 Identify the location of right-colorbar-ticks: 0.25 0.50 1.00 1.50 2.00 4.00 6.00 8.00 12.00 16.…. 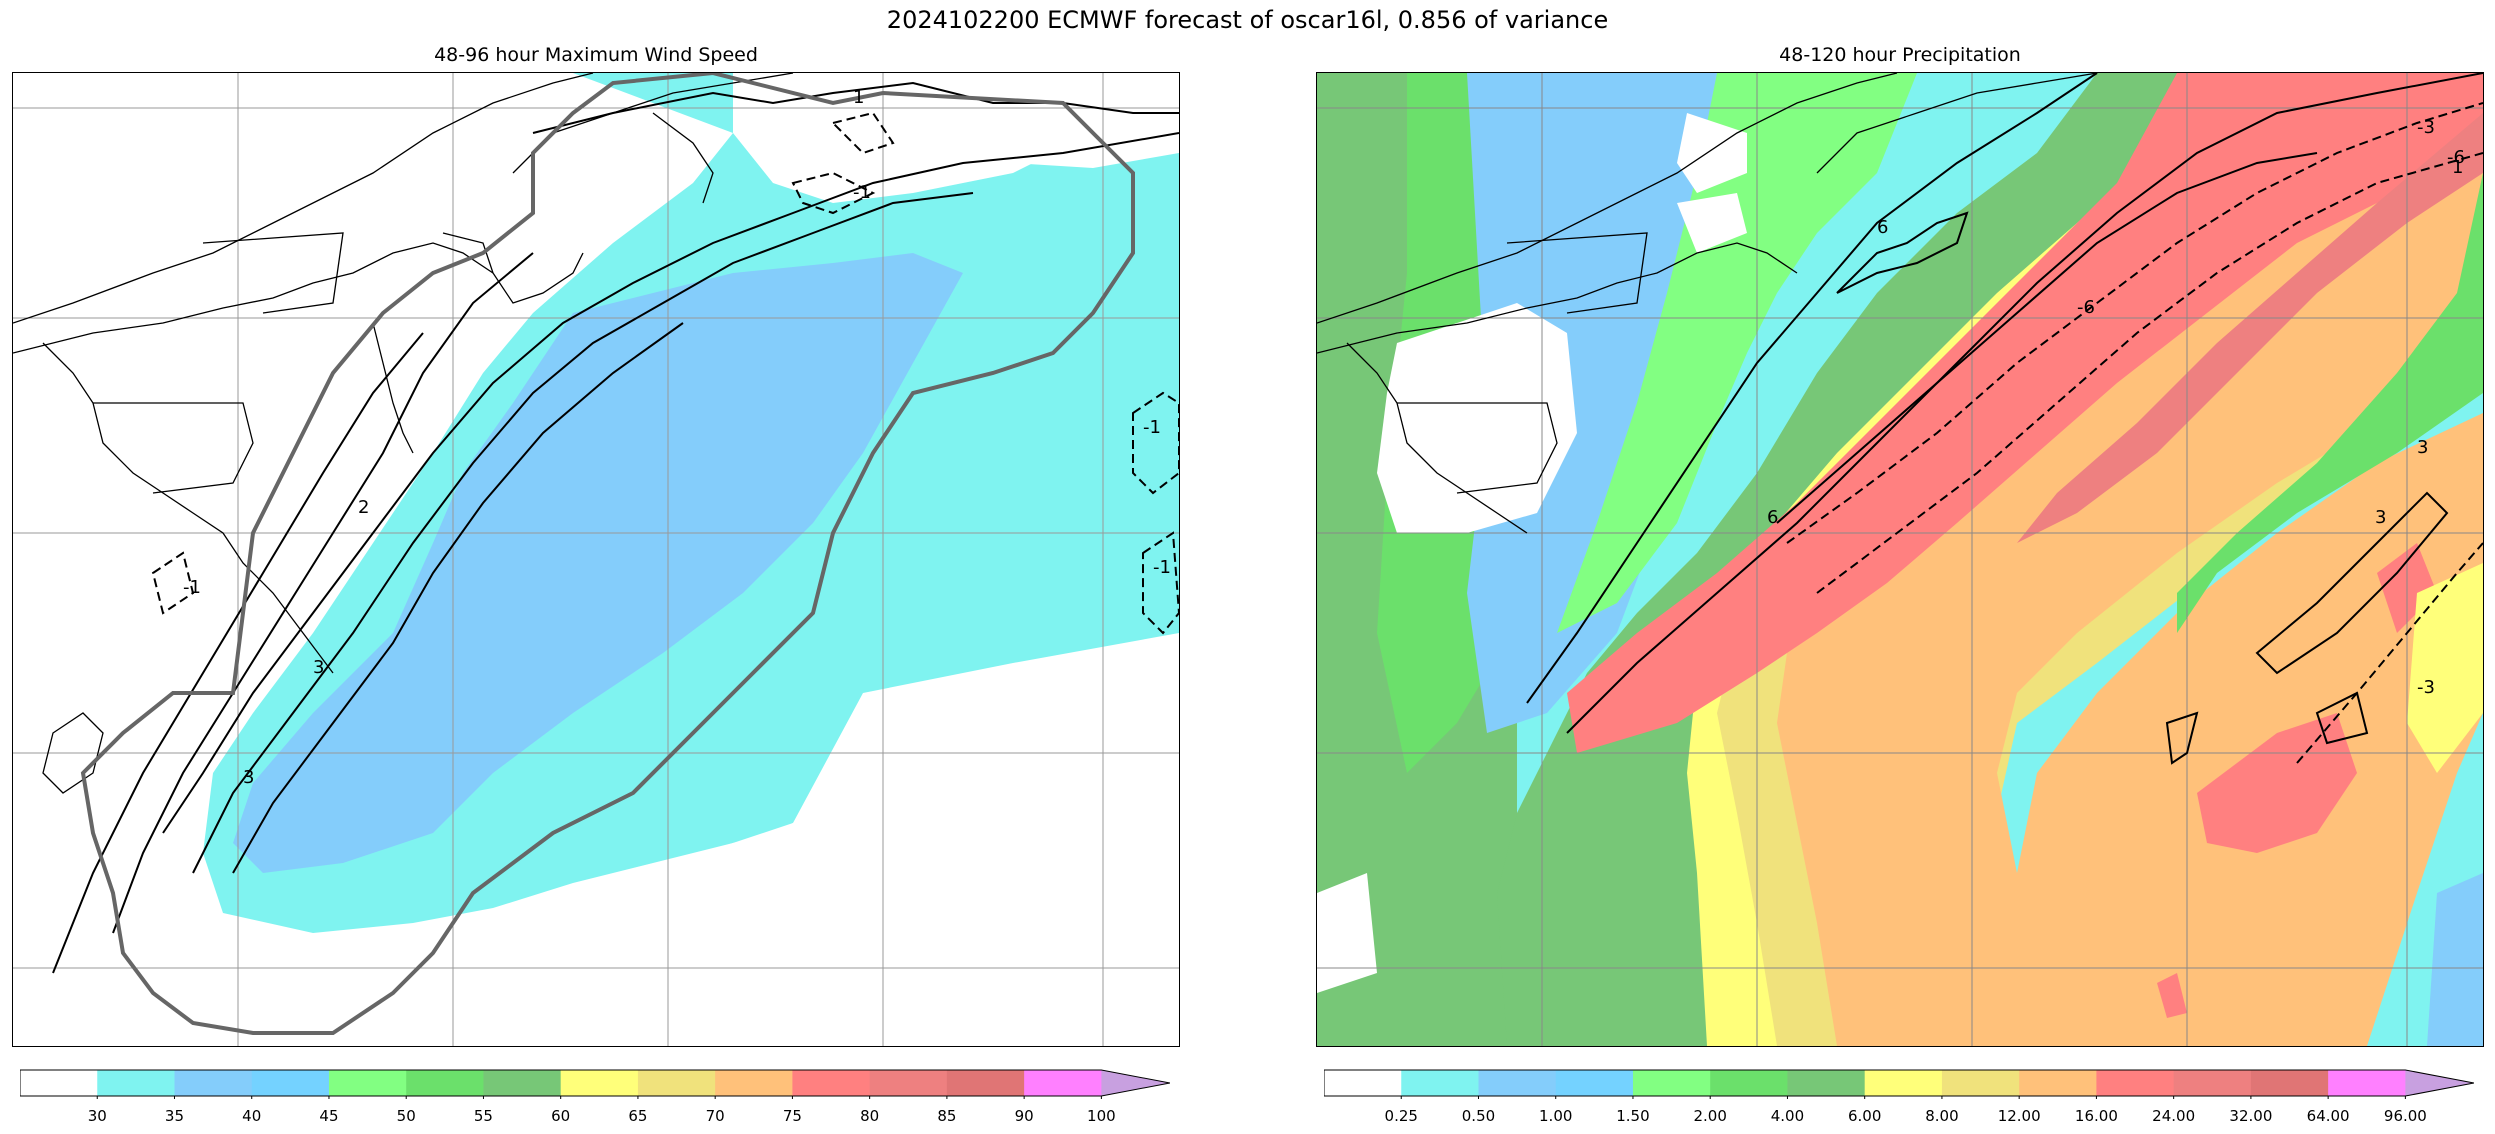
(1899, 1116).